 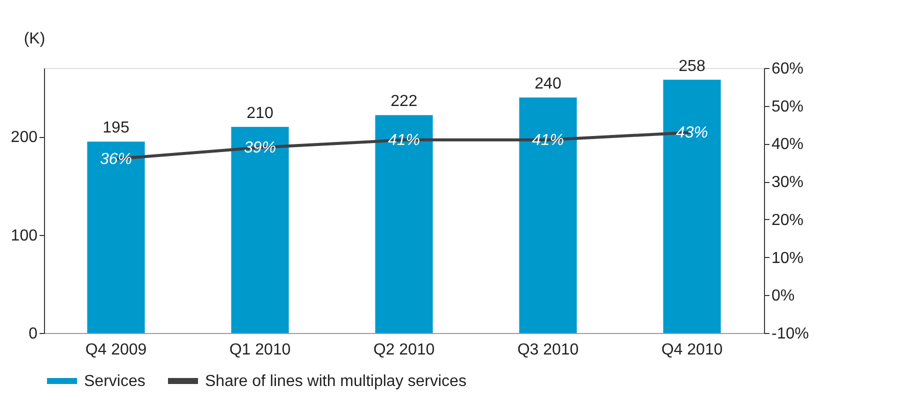 What do you see at coordinates (260, 113) in the screenshot?
I see `data-label: 210` at bounding box center [260, 113].